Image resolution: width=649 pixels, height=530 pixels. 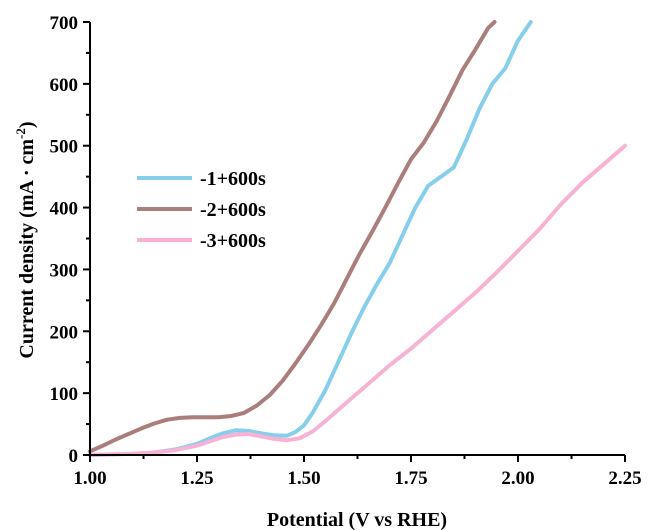 What do you see at coordinates (233, 179) in the screenshot?
I see `legend-label-1: -1+600s` at bounding box center [233, 179].